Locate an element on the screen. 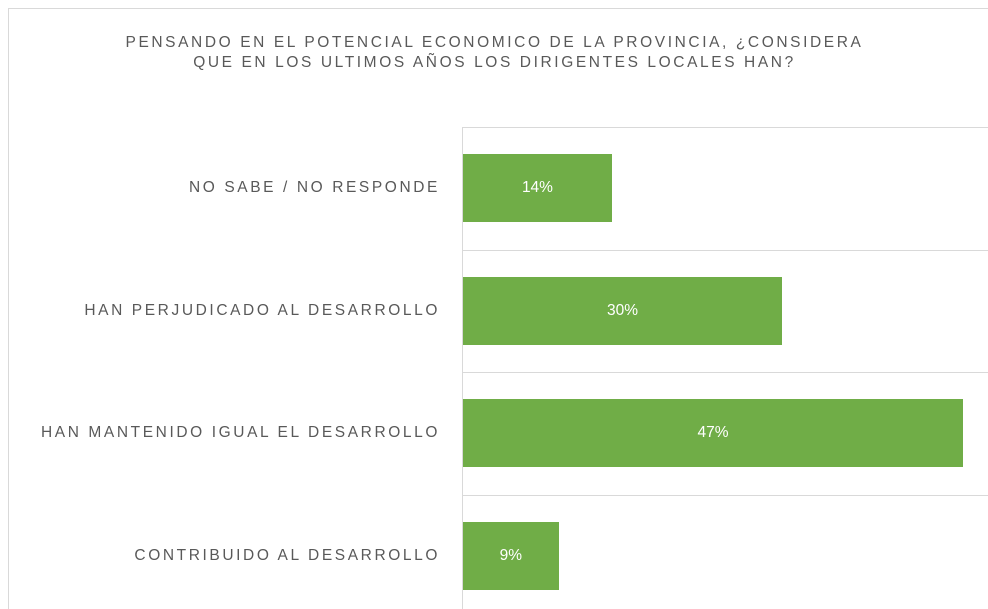 Image resolution: width=988 pixels, height=609 pixels. data-label: 47% is located at coordinates (713, 433).